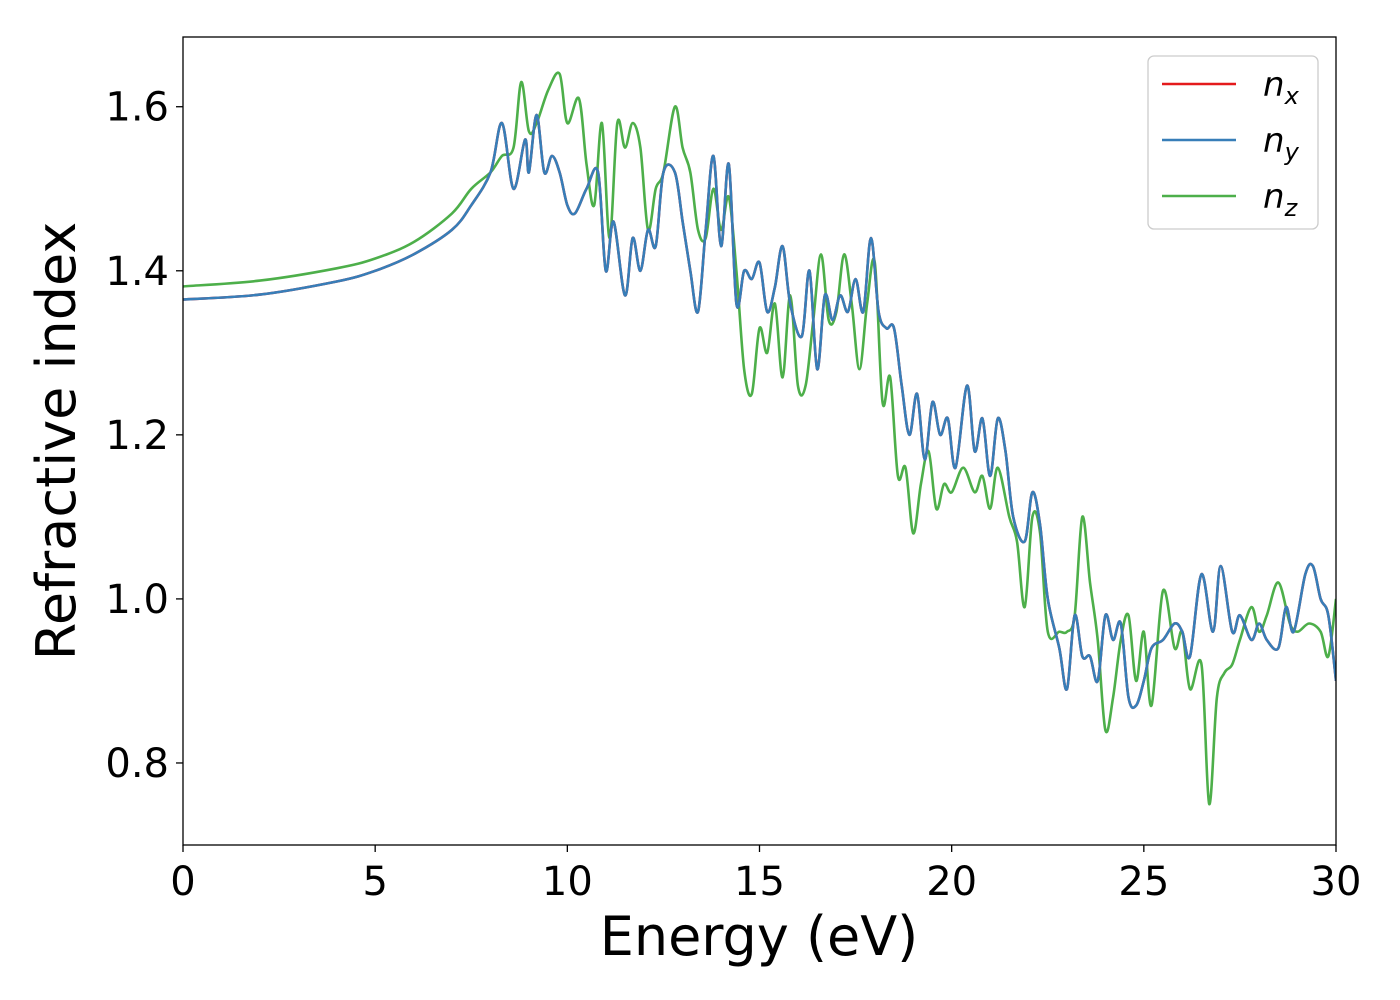  I want to click on x-tick-label: 5, so click(374, 882).